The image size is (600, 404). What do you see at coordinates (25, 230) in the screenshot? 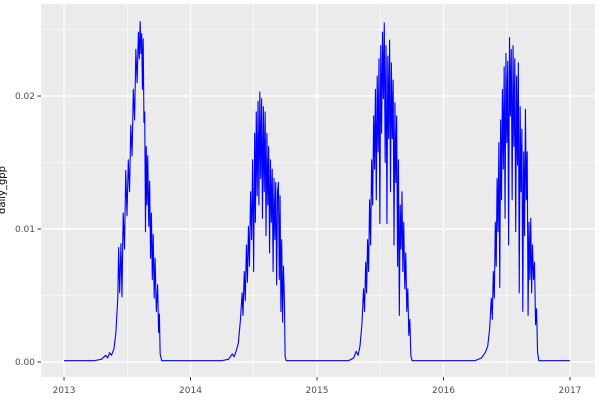
I see `y-tick-label: 0.01` at bounding box center [25, 230].